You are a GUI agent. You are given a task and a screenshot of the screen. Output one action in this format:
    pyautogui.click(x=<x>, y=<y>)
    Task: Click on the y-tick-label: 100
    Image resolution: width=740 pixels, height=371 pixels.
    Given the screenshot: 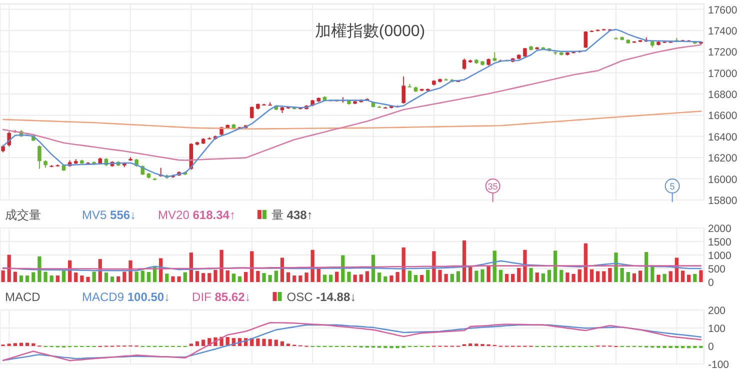 What is the action you would take?
    pyautogui.click(x=717, y=329)
    